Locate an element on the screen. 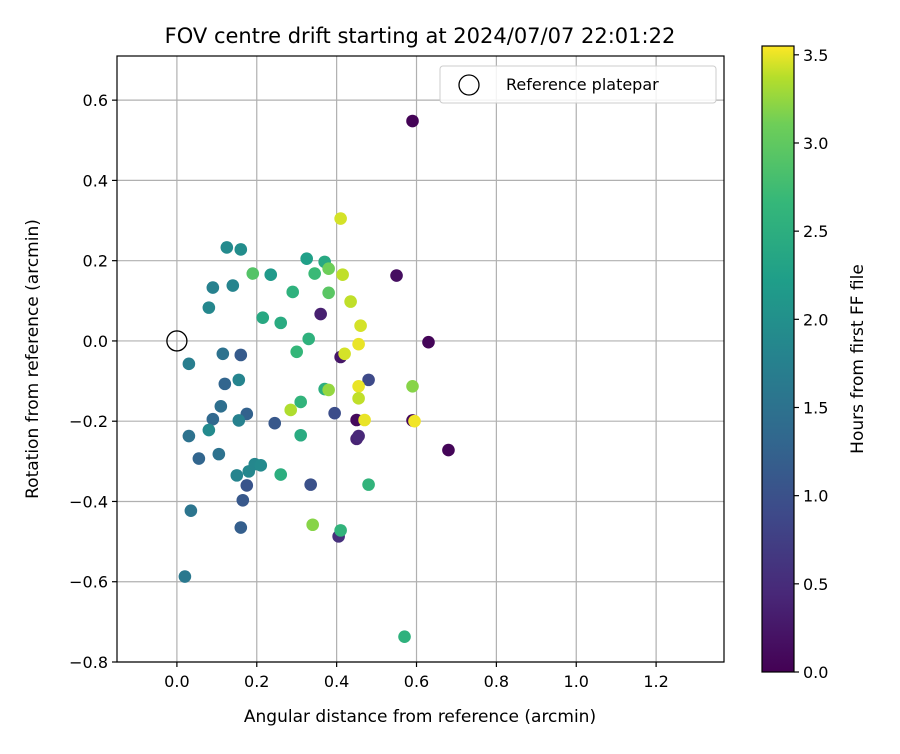  colorbar-label: Hours from first FF file is located at coordinates (858, 359).